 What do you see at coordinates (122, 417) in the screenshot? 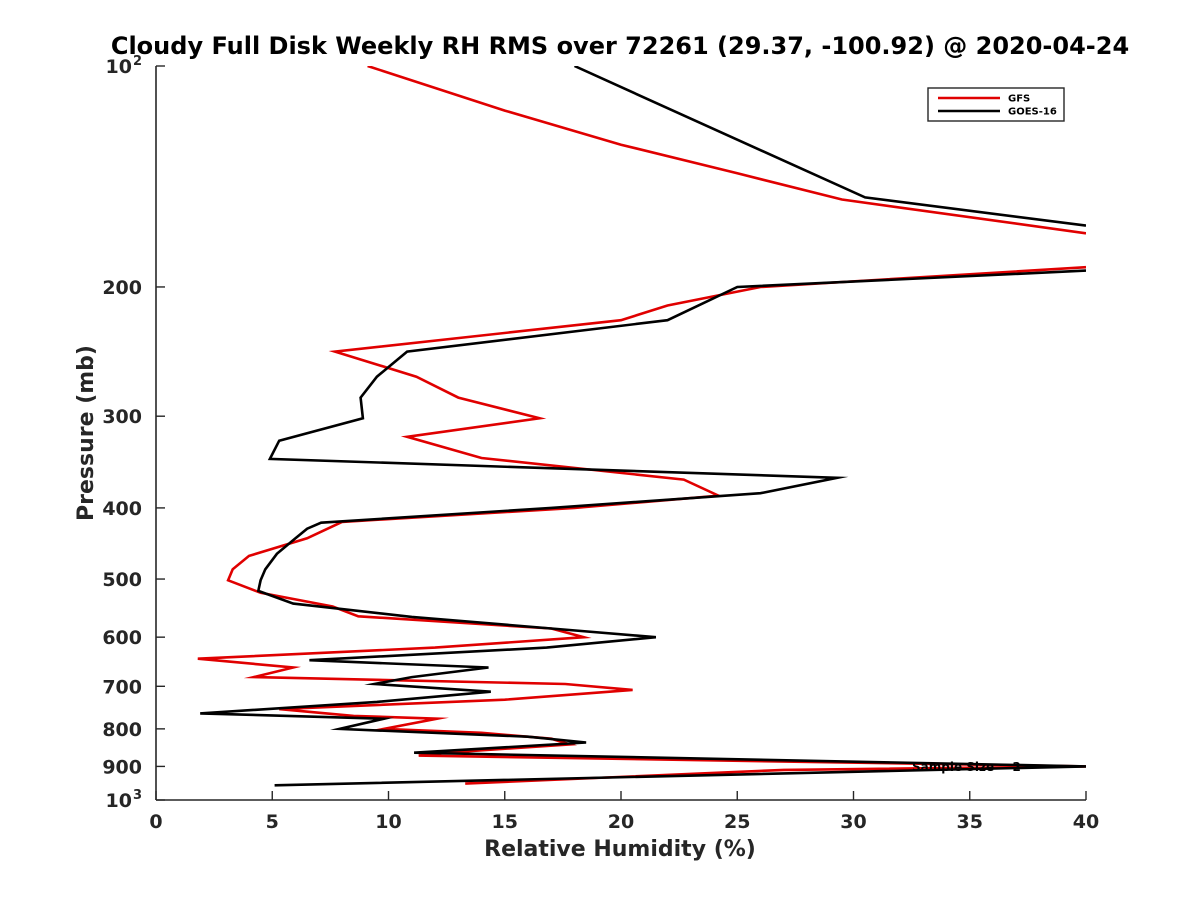
I see `y-tick-label-300: 300` at bounding box center [122, 417].